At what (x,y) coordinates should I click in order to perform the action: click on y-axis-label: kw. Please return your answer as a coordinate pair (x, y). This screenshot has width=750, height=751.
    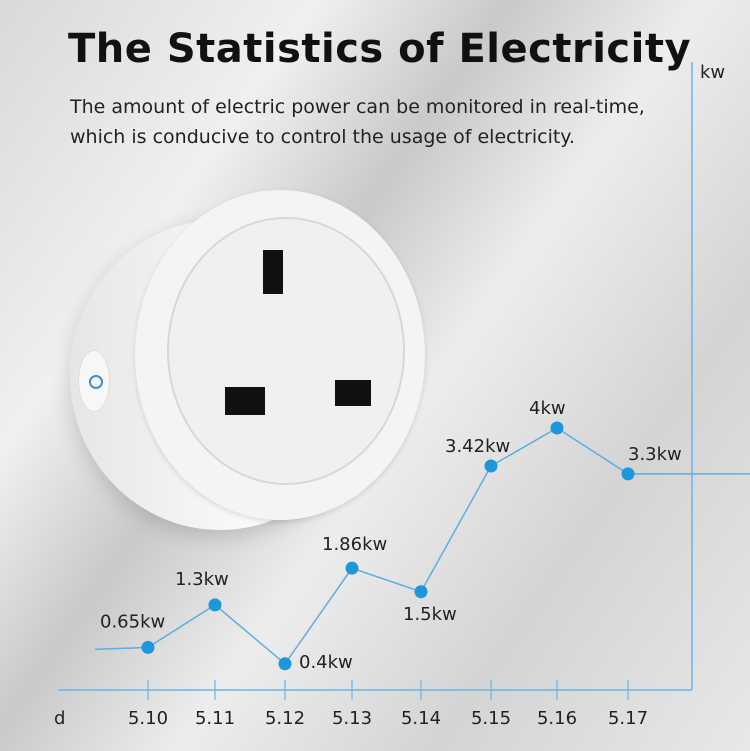
    Looking at the image, I should click on (712, 72).